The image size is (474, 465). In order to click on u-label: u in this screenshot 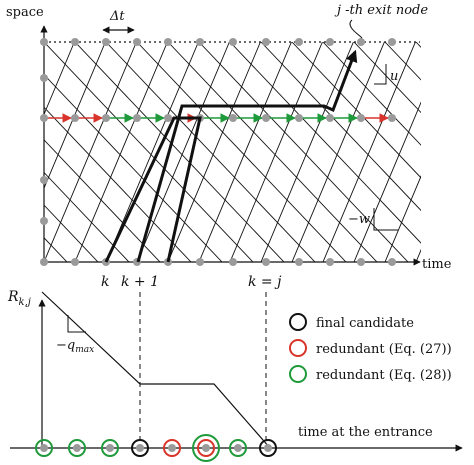, I will do `click(394, 76)`.